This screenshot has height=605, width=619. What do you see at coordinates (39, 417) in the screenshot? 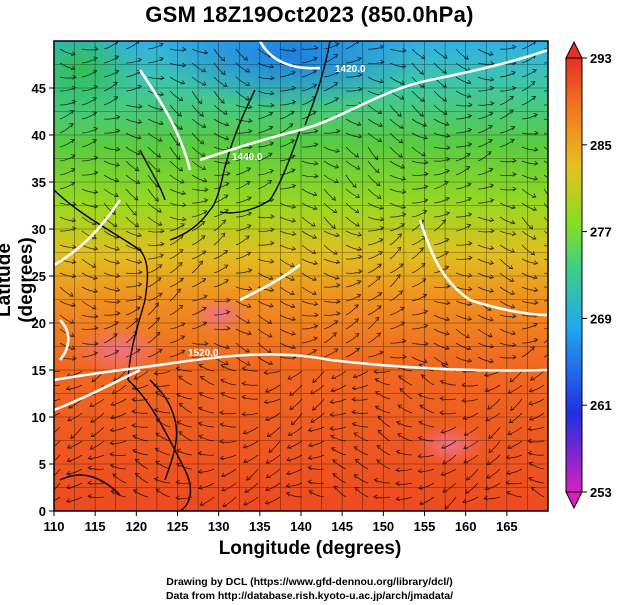
I see `lat-tick-label: 10` at bounding box center [39, 417].